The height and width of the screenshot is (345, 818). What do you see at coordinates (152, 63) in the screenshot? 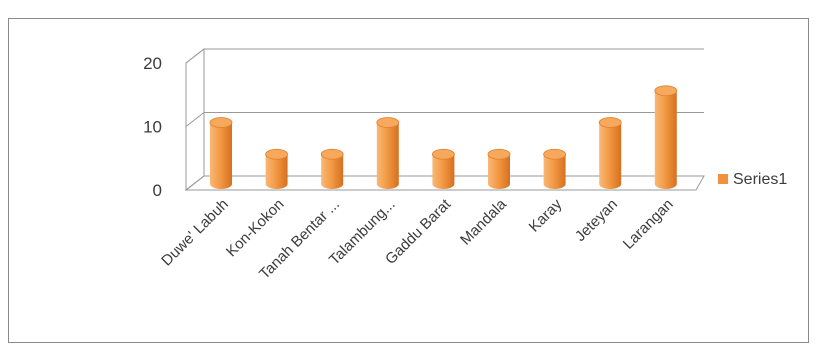
I see `y-tick-label: 20` at bounding box center [152, 63].